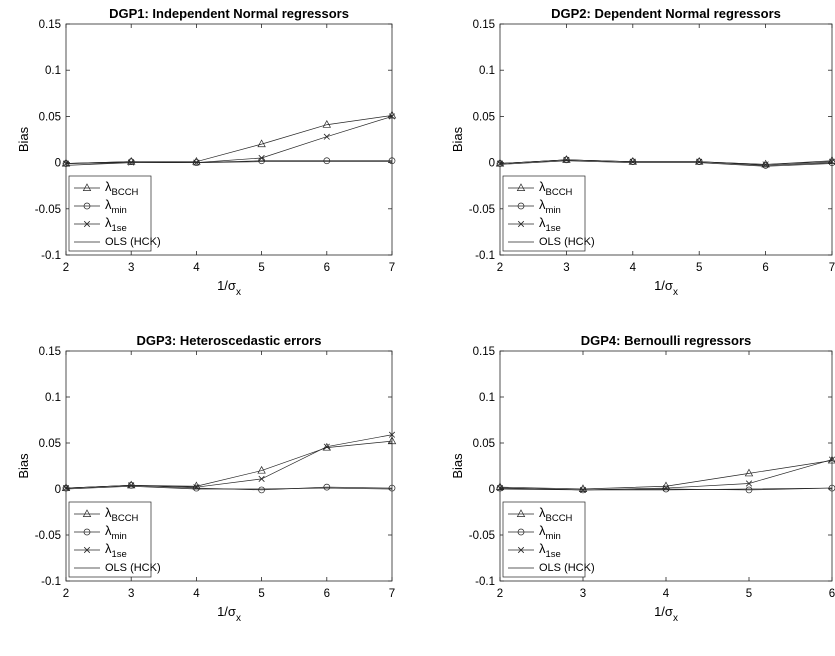 This screenshot has width=835, height=656. What do you see at coordinates (131, 594) in the screenshot?
I see `x-tick-label: 3` at bounding box center [131, 594].